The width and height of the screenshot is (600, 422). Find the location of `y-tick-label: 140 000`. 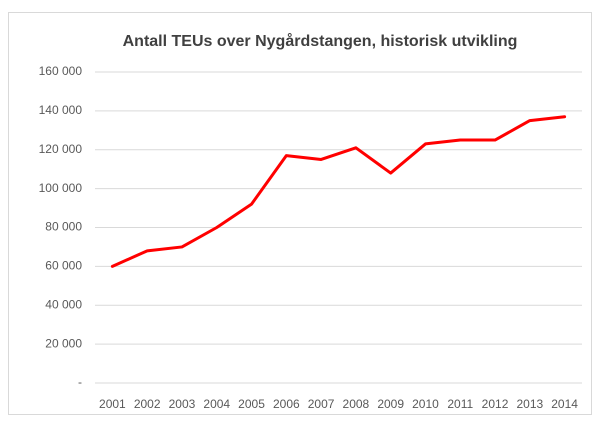

y-tick-label: 140 000 is located at coordinates (61, 110).